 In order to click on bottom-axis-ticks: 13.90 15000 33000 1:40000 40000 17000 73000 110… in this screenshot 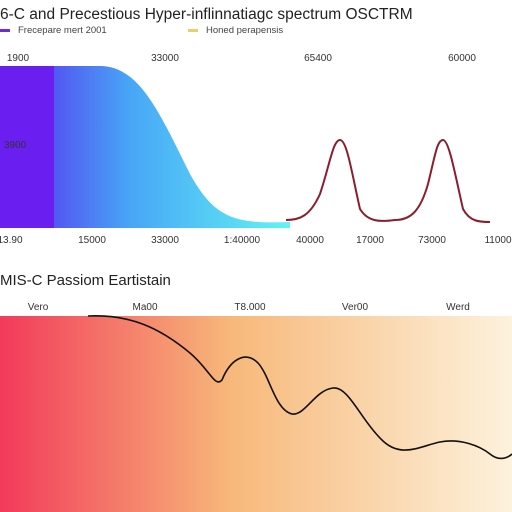, I will do `click(256, 240)`.